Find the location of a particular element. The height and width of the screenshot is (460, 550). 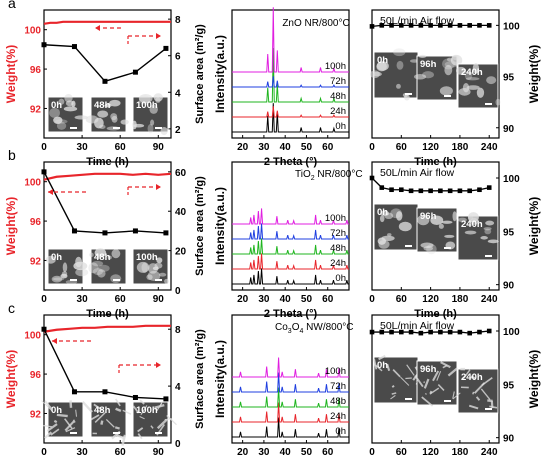

xrd-series-label: 48b is located at coordinates (338, 401).